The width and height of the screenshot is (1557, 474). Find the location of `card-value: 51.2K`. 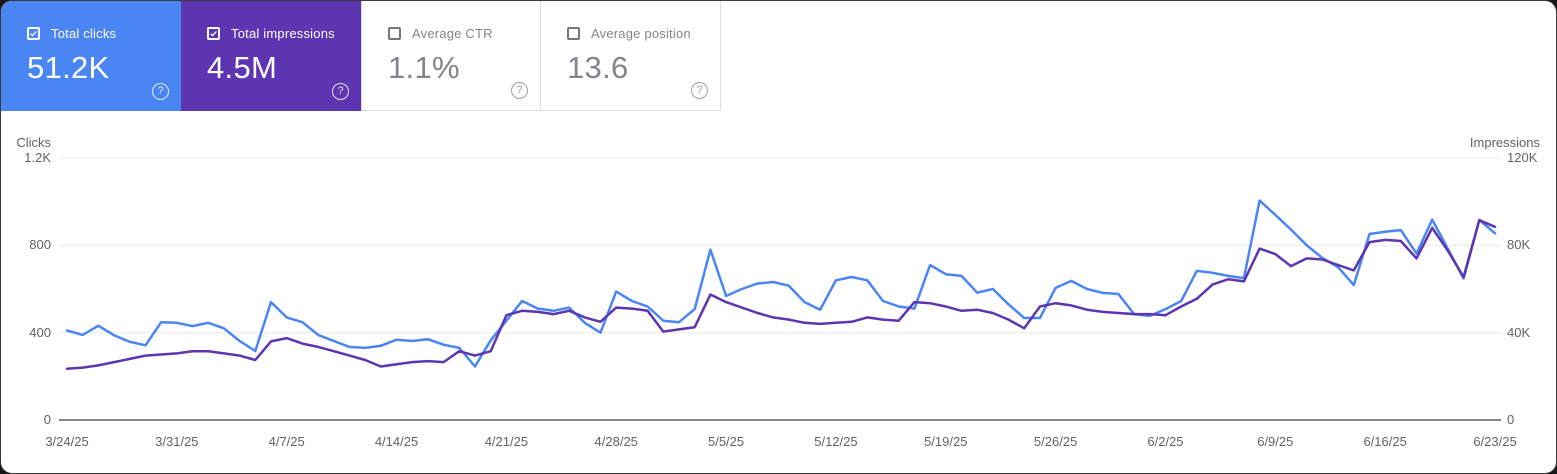

card-value: 51.2K is located at coordinates (68, 67).